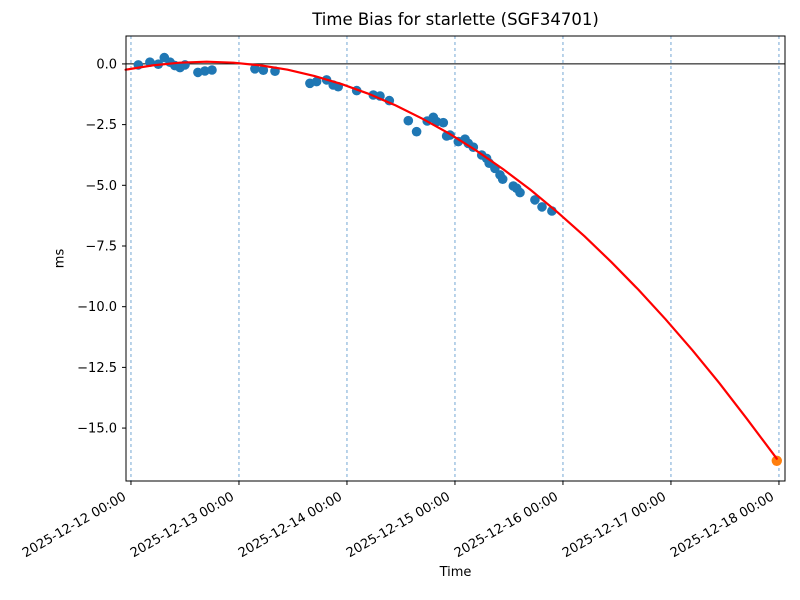 Image resolution: width=800 pixels, height=600 pixels. Describe the element at coordinates (97, 307) in the screenshot. I see `y-tick-label: −10.0` at that location.